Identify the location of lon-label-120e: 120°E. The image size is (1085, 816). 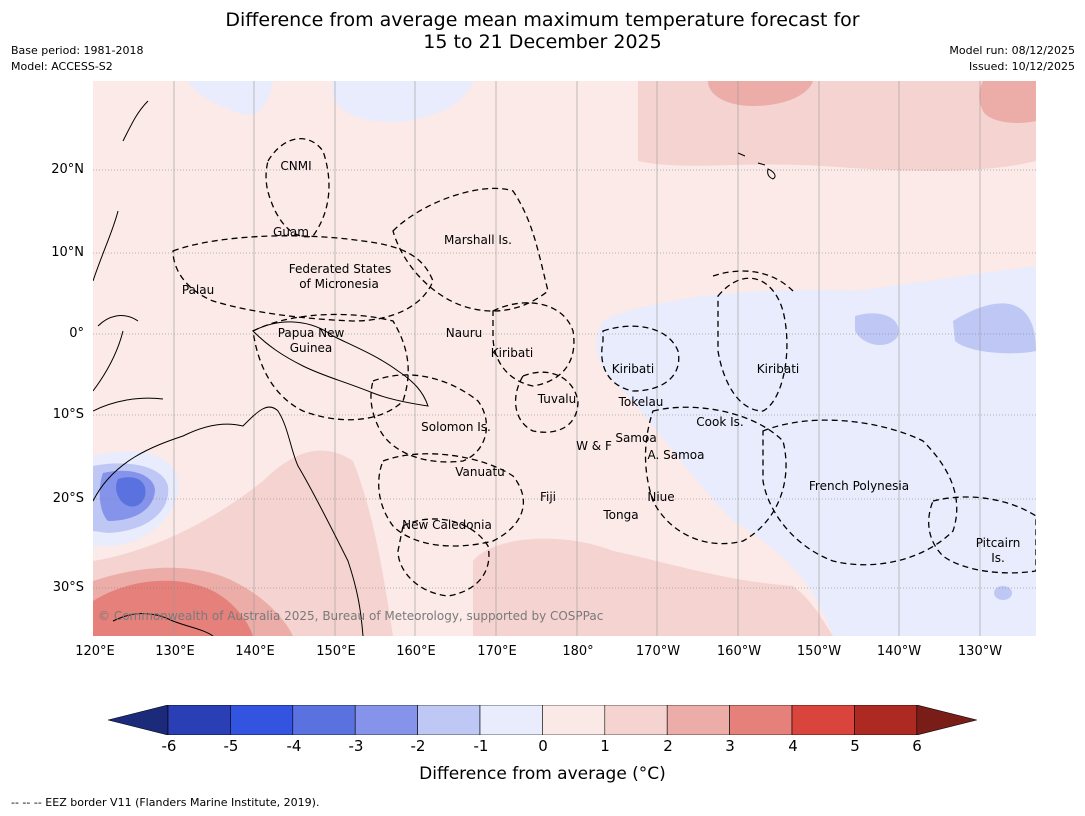
(95, 651).